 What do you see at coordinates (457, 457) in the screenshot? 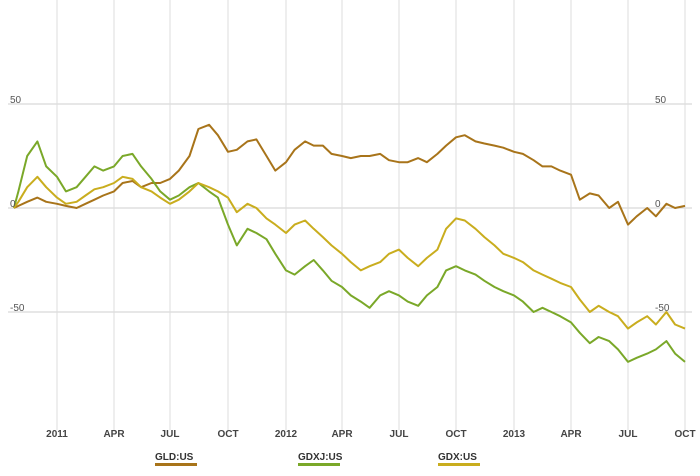
I see `legend-label: GDX:US` at bounding box center [457, 457].